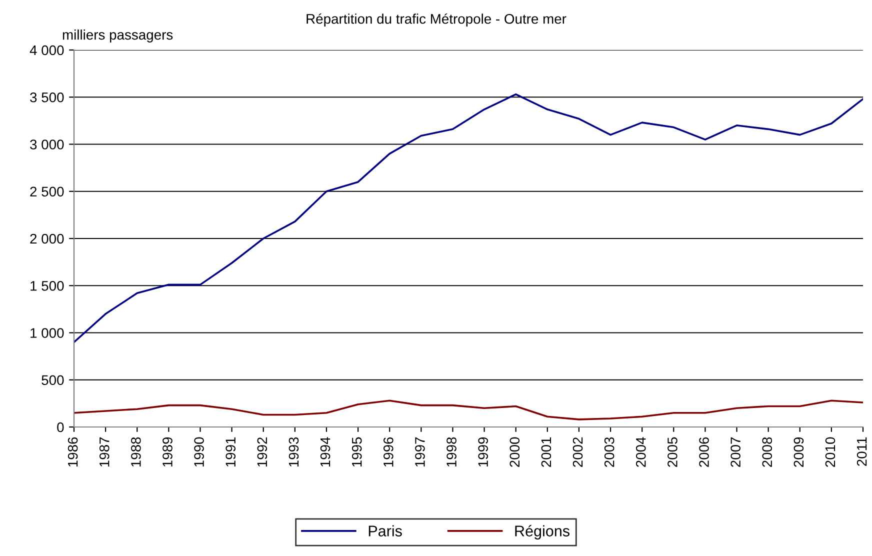 The width and height of the screenshot is (872, 556). Describe the element at coordinates (515, 452) in the screenshot. I see `x-tick-label: 2000` at that location.